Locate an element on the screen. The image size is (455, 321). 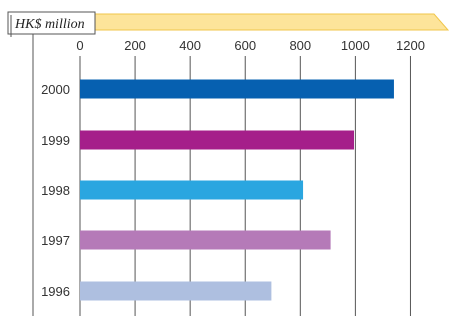
category-label-1996: 1996 is located at coordinates (55, 291).